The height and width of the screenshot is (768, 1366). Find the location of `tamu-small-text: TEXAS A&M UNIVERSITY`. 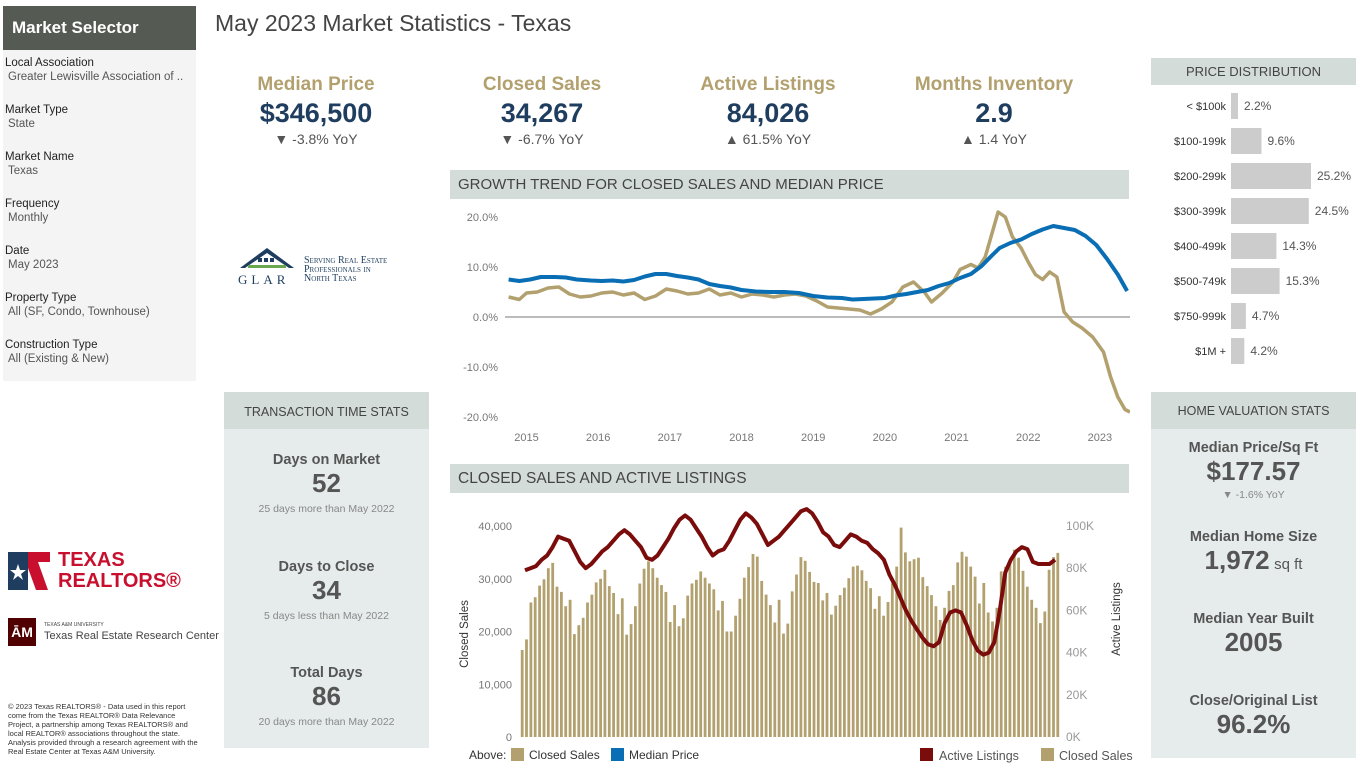

tamu-small-text: TEXAS A&M UNIVERSITY is located at coordinates (74, 625).